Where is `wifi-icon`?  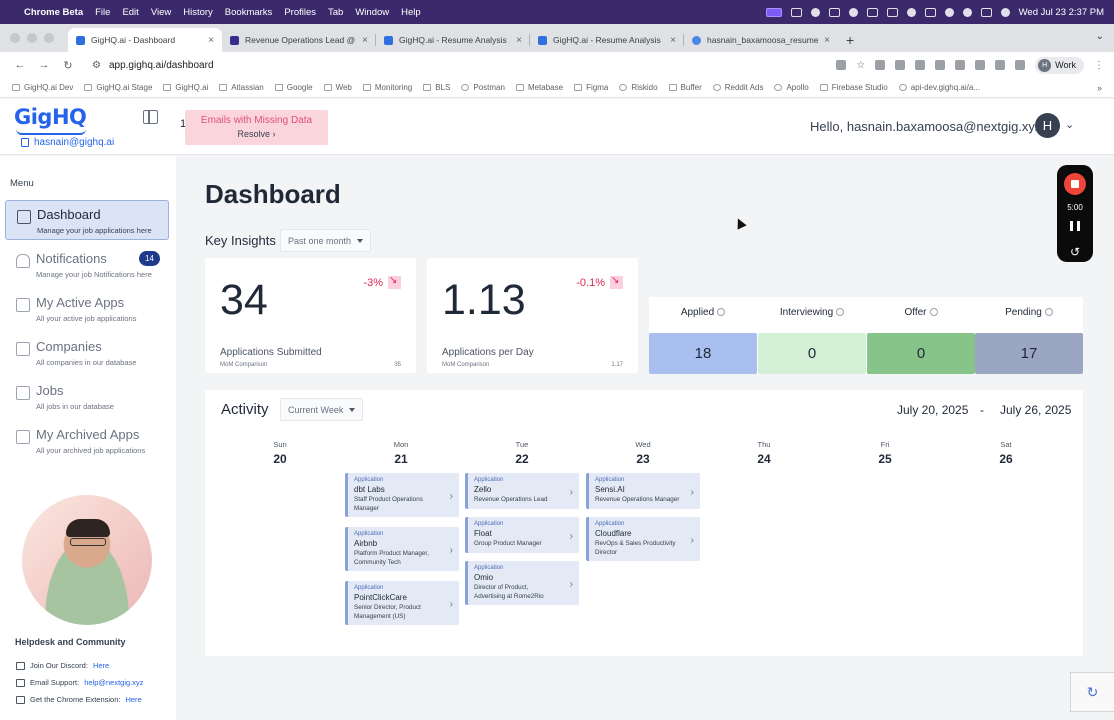 wifi-icon is located at coordinates (949, 12).